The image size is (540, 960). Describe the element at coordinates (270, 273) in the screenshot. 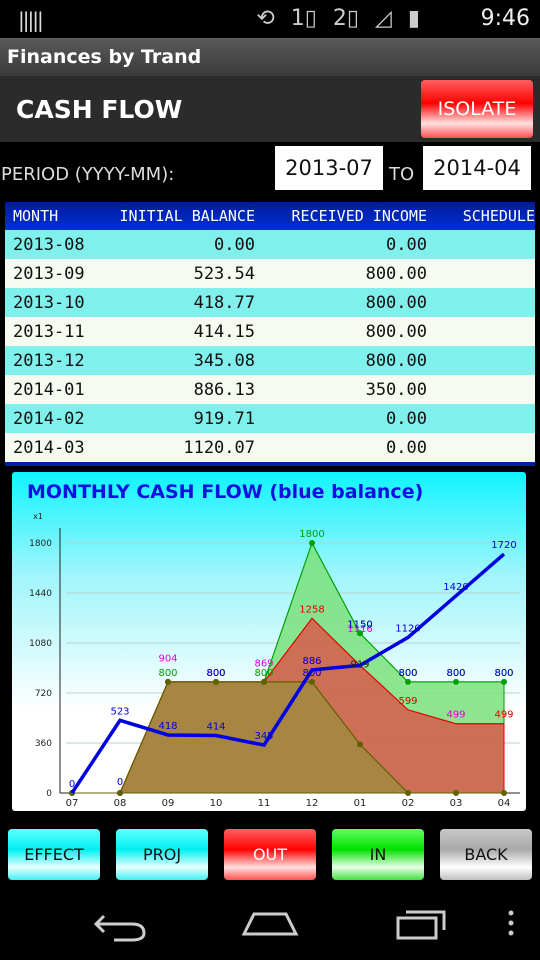

I see `table-row: 2013-09 523.54 800.00` at that location.